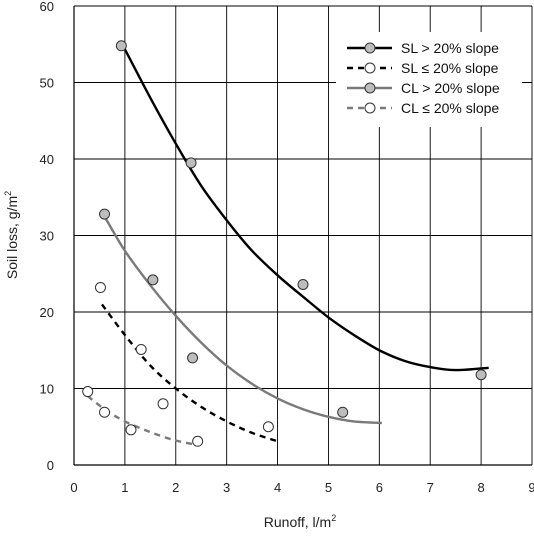 The image size is (534, 536). Describe the element at coordinates (47, 7) in the screenshot. I see `y-tick-label: 60` at that location.